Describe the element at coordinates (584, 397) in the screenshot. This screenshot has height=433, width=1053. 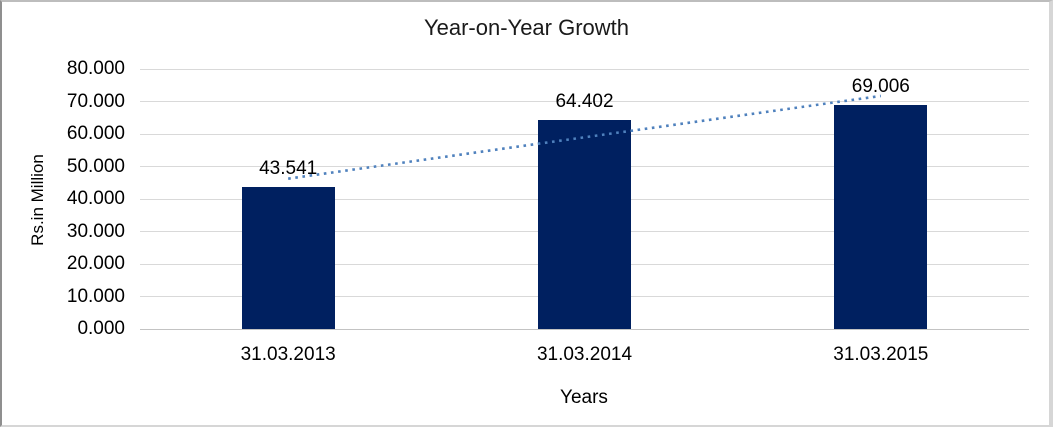
I see `x-axis-title: Years` at that location.